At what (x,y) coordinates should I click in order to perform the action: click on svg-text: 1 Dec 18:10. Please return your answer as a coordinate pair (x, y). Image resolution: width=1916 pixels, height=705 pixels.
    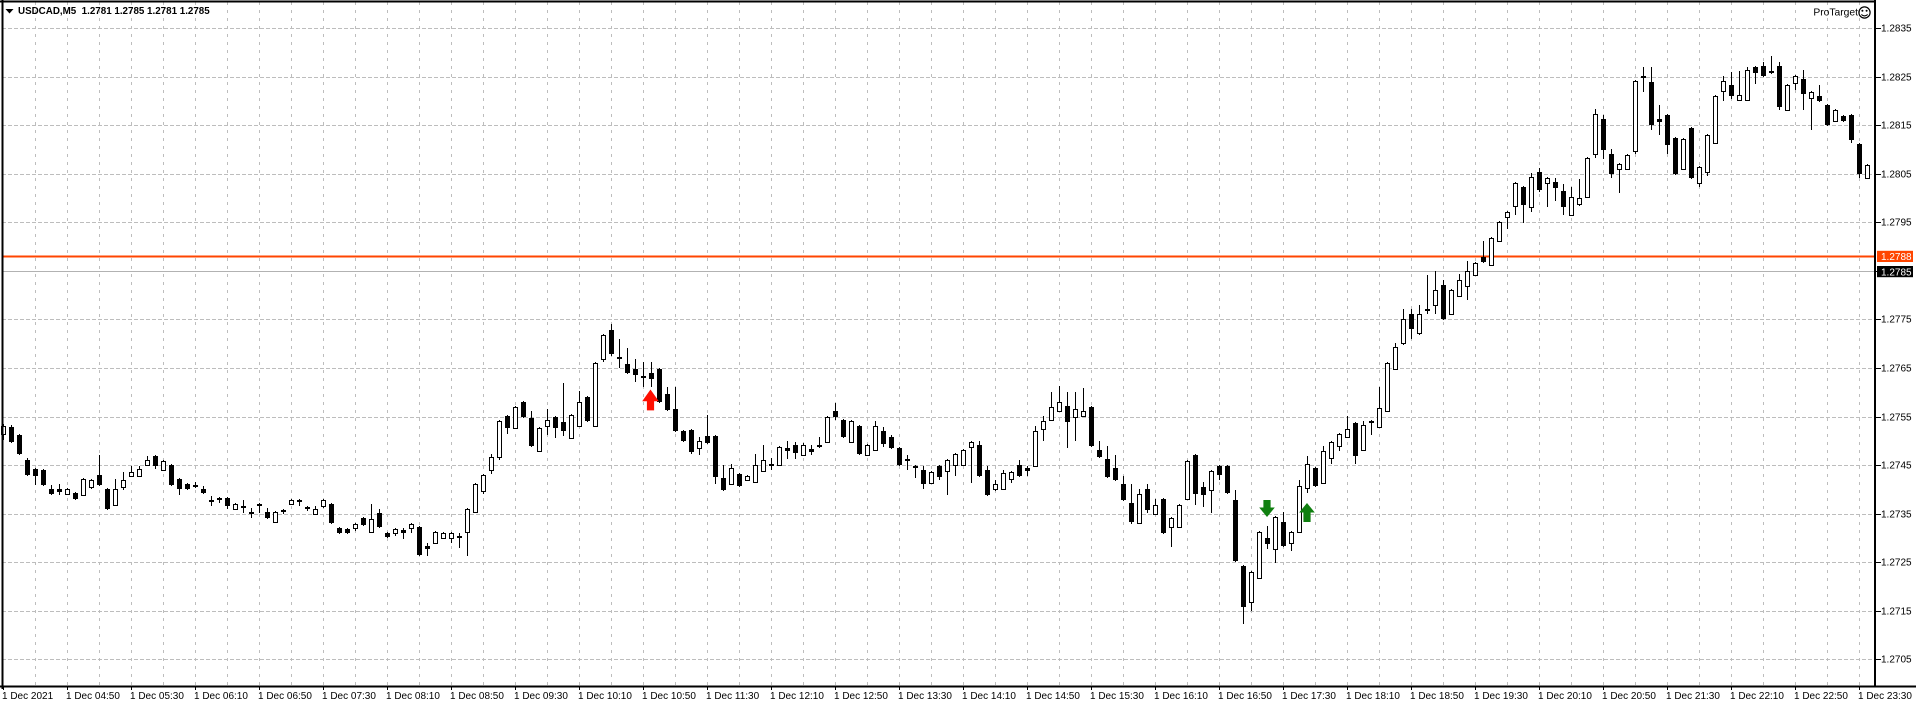
    Looking at the image, I should click on (1373, 696).